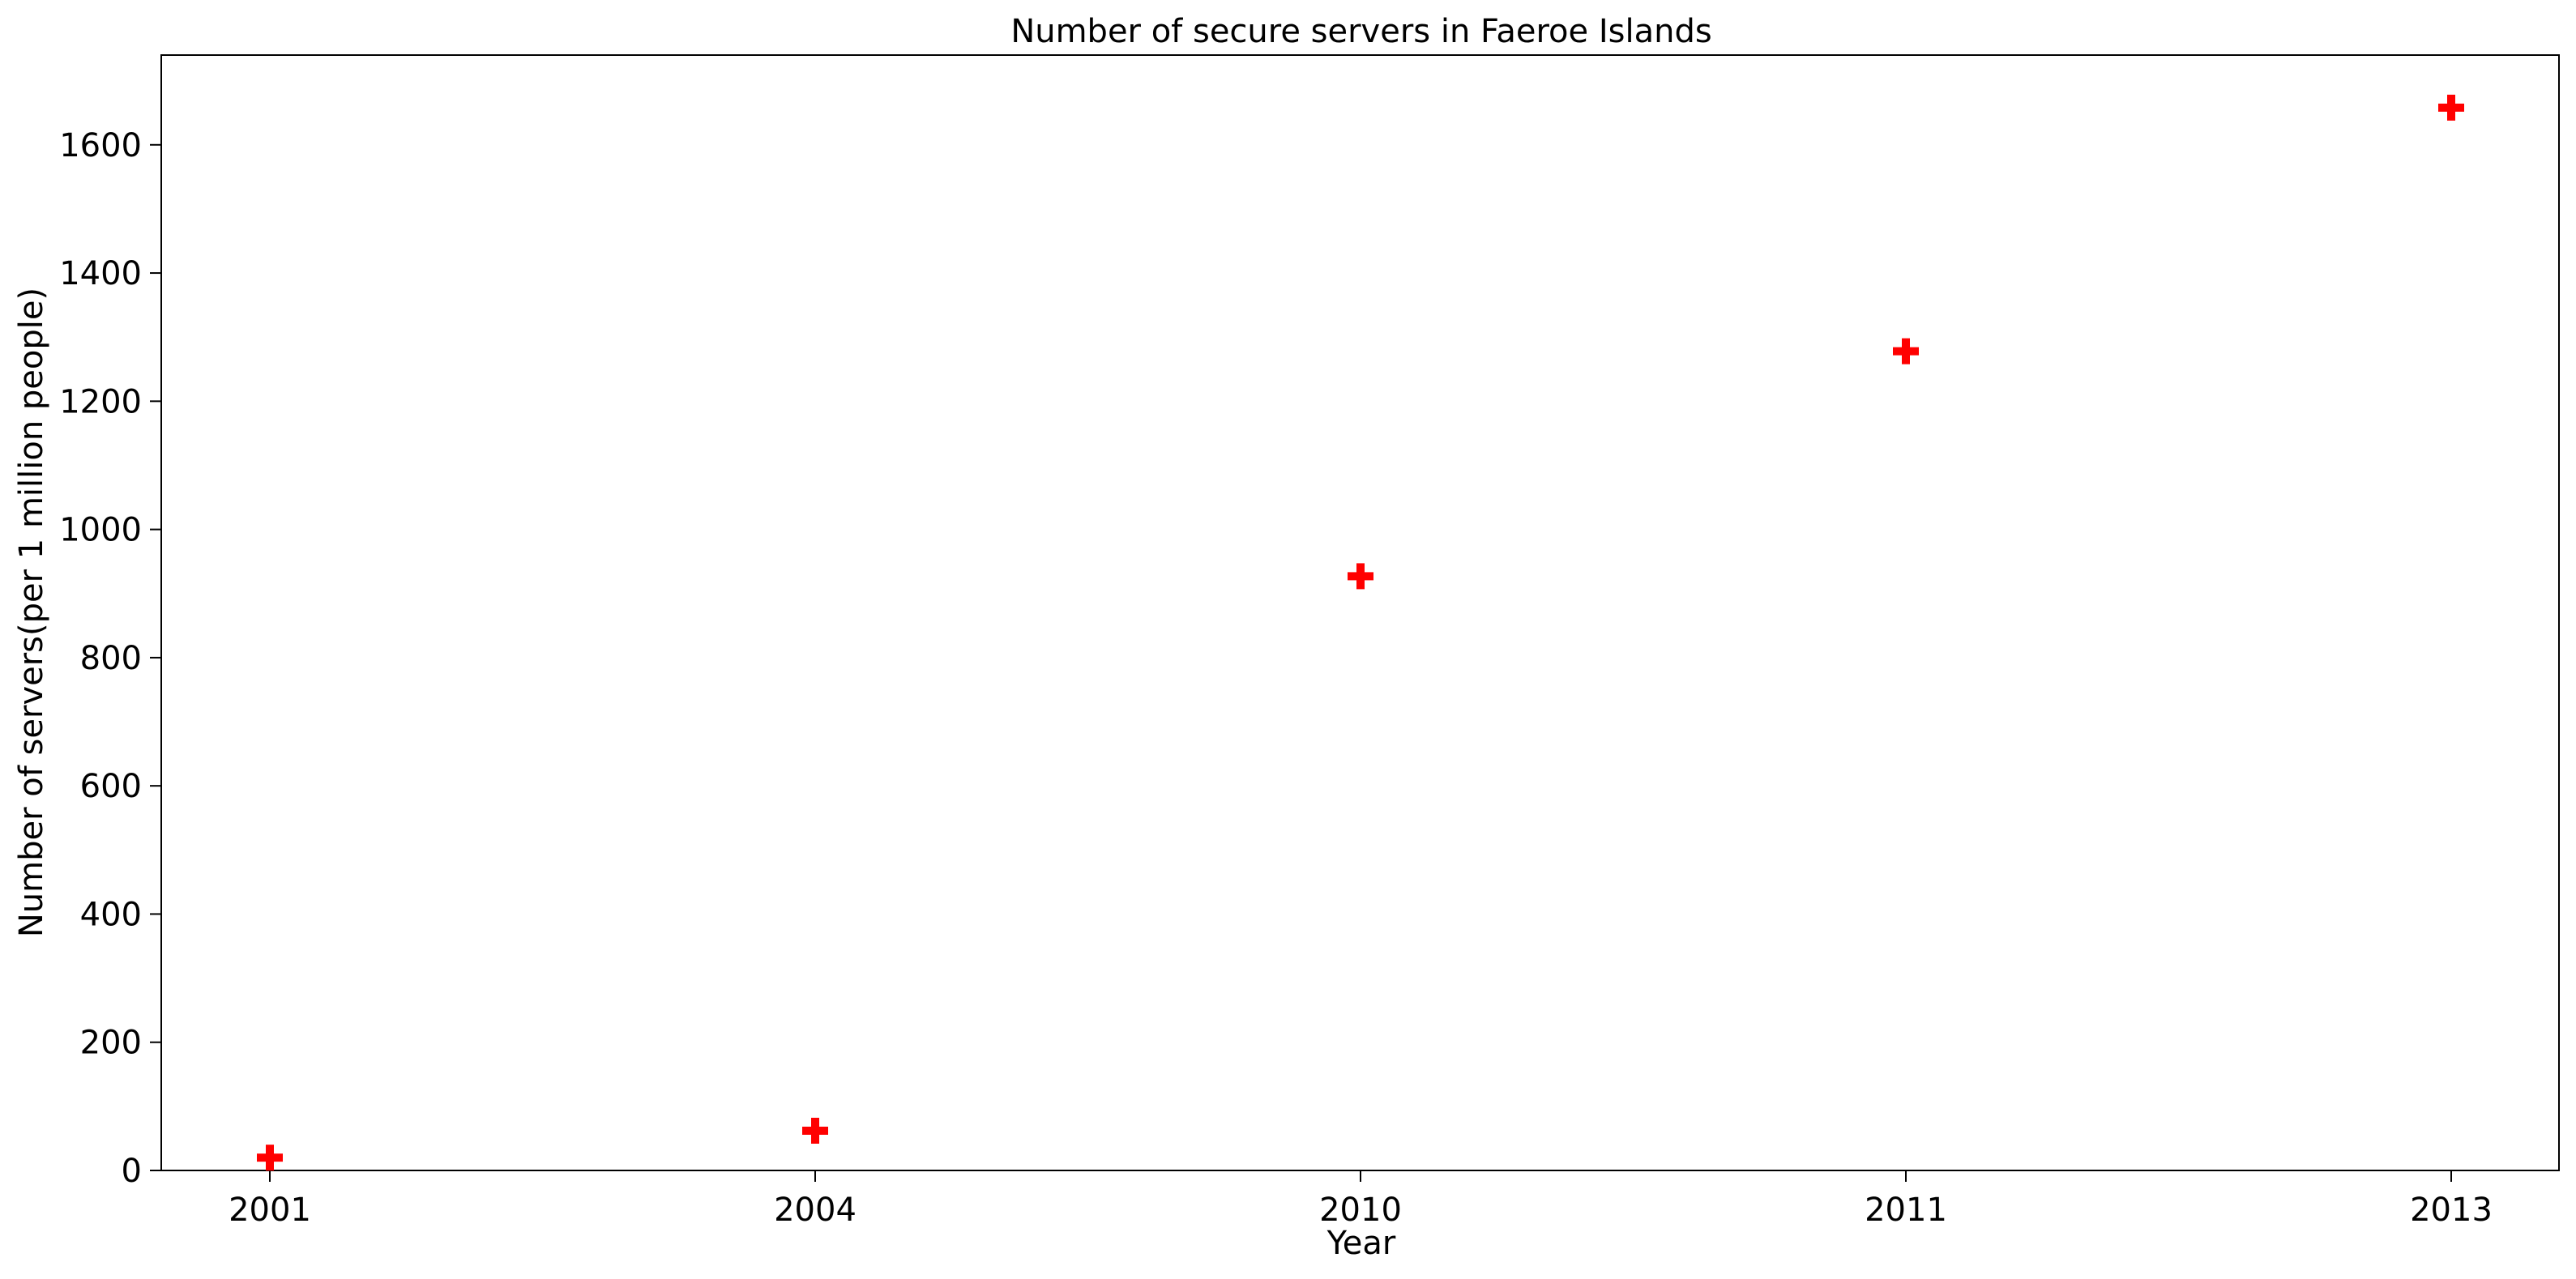 The height and width of the screenshot is (1279, 2576). What do you see at coordinates (1360, 1210) in the screenshot?
I see `x-tick-label: 2010` at bounding box center [1360, 1210].